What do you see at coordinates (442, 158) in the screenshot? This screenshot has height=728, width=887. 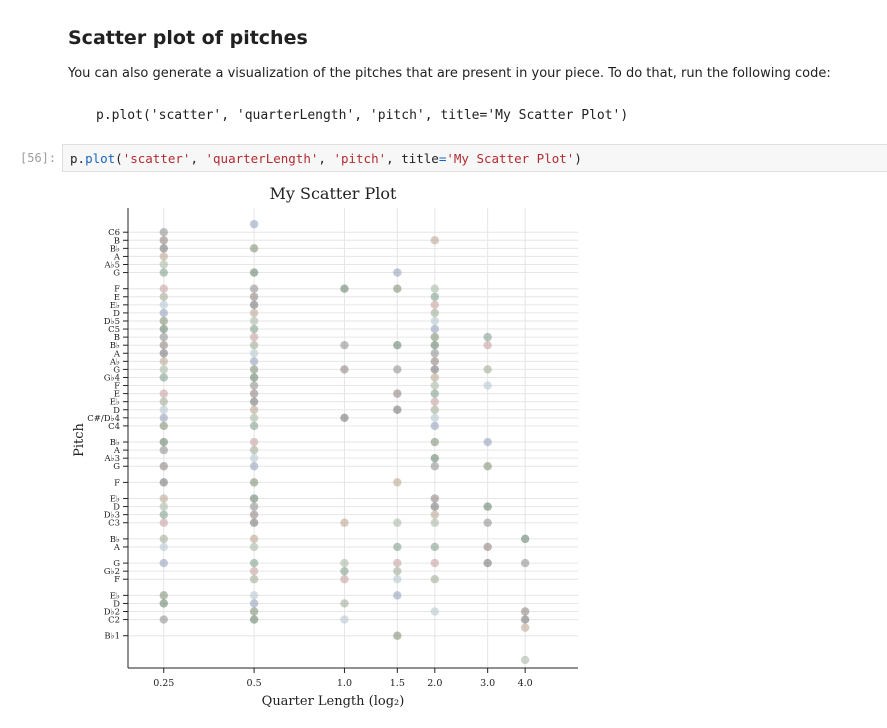 I see `code-equals: =` at bounding box center [442, 158].